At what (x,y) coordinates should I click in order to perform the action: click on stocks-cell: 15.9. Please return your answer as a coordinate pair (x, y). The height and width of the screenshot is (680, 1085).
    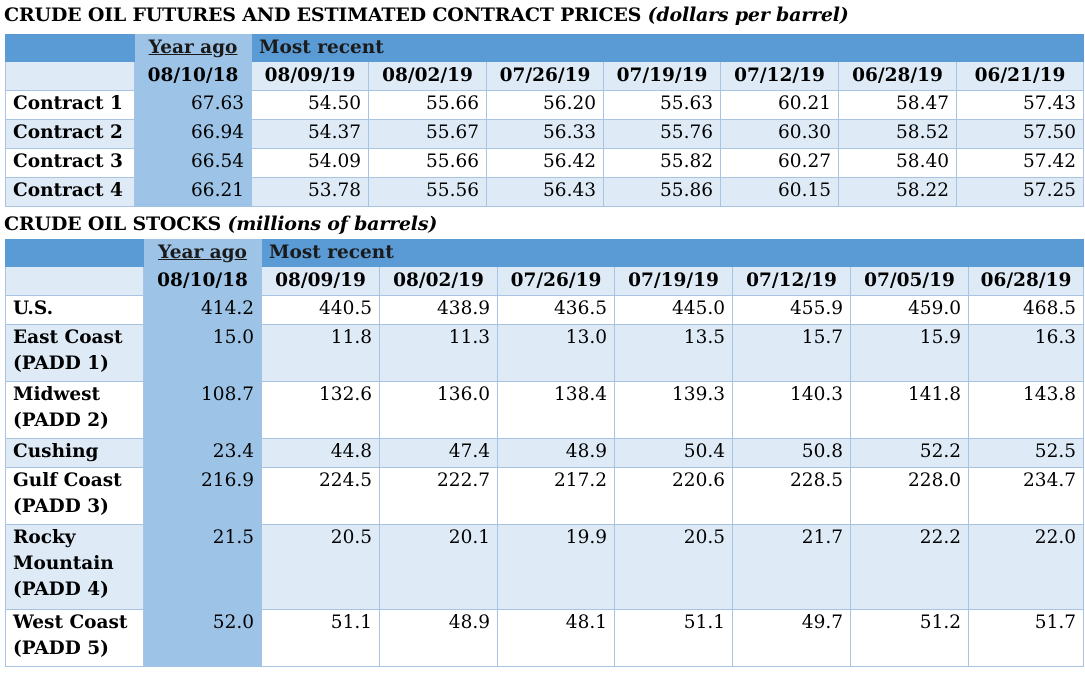
    Looking at the image, I should click on (909, 353).